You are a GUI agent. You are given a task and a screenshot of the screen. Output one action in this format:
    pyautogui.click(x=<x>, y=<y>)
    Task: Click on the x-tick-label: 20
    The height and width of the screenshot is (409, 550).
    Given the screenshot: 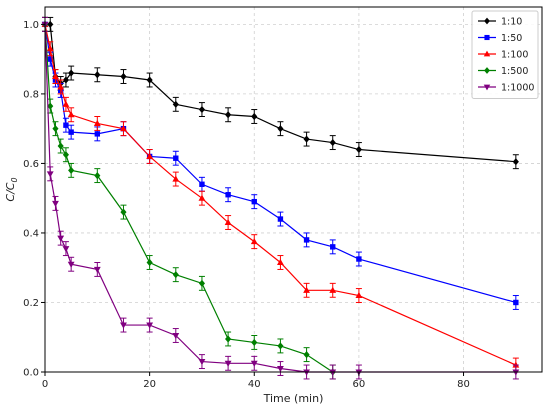 What is the action you would take?
    pyautogui.click(x=149, y=384)
    